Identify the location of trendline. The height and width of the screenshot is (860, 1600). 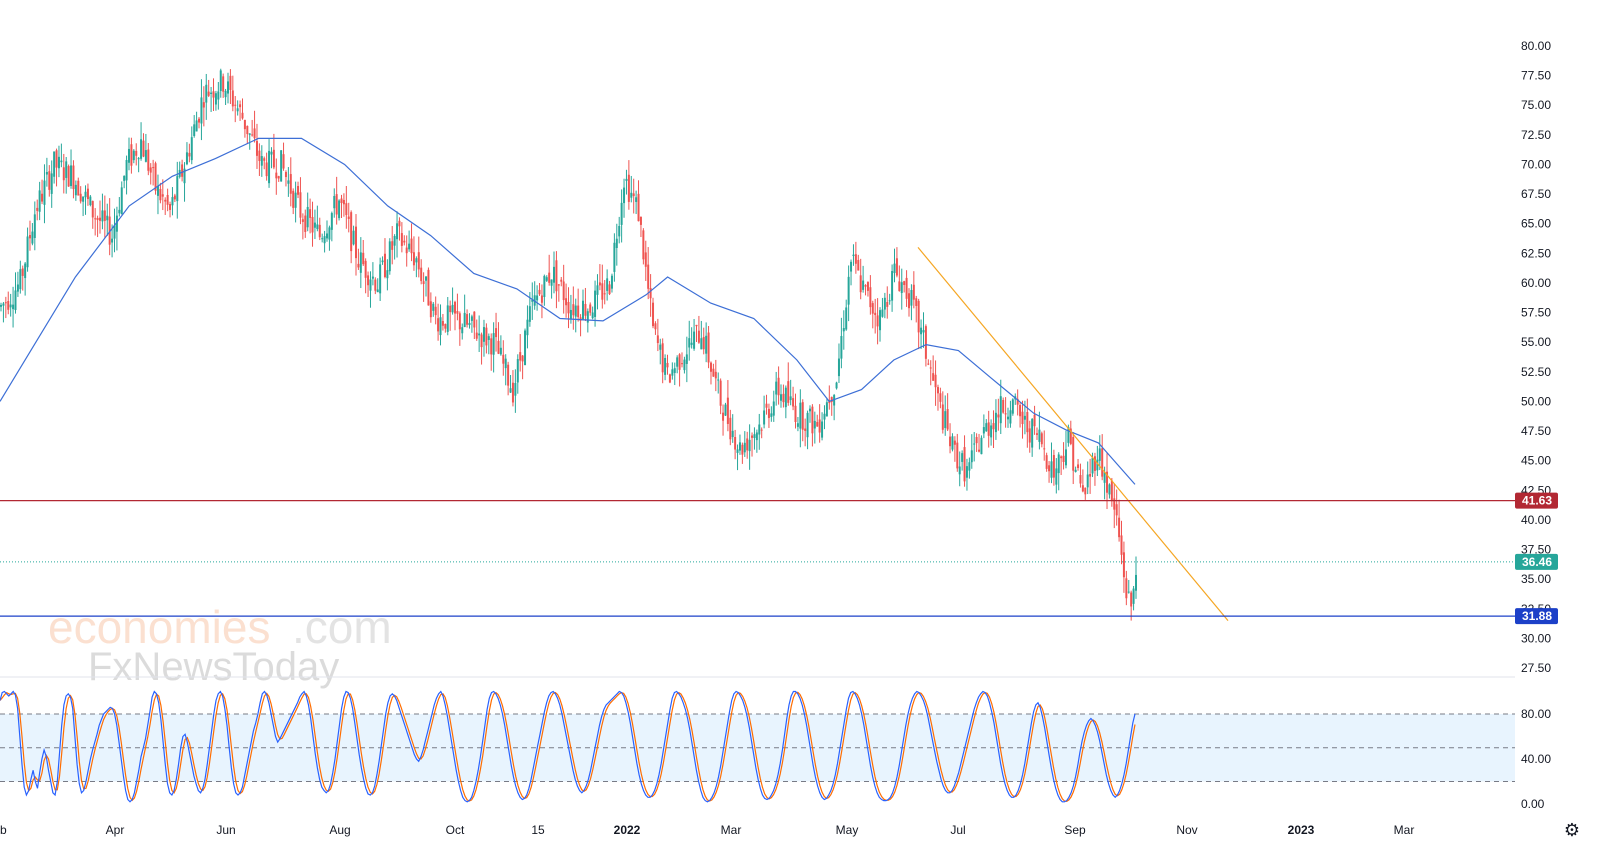
(1073, 434).